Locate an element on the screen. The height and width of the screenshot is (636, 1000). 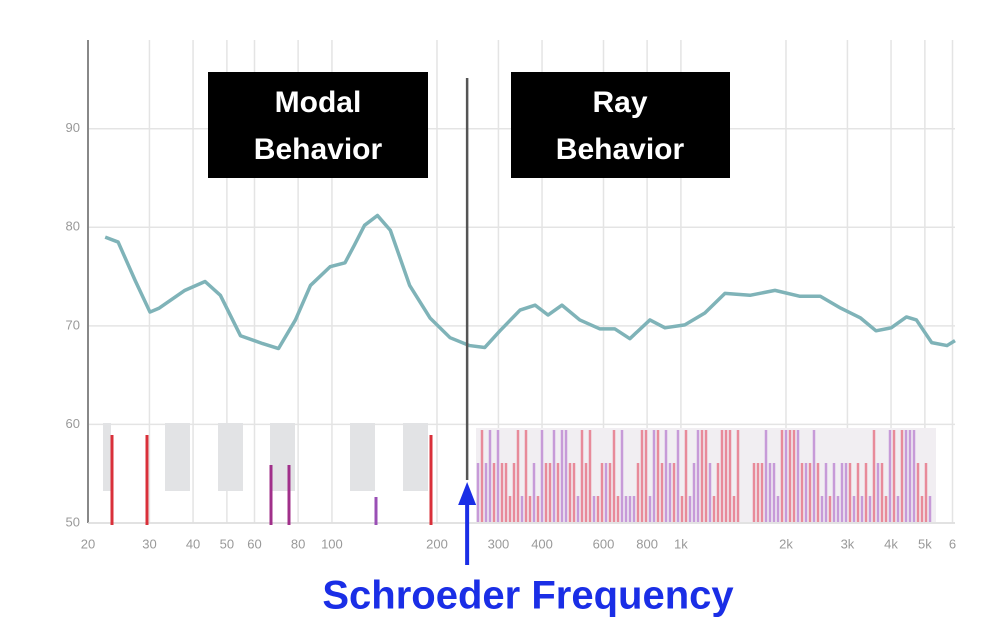
x-tick-label: 20 is located at coordinates (88, 543).